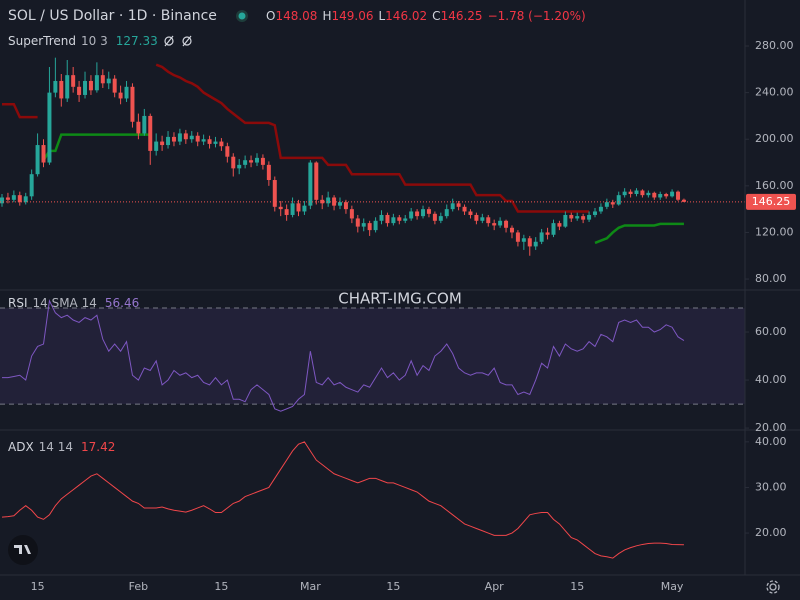 The height and width of the screenshot is (600, 800). I want to click on status-icon, so click(242, 16).